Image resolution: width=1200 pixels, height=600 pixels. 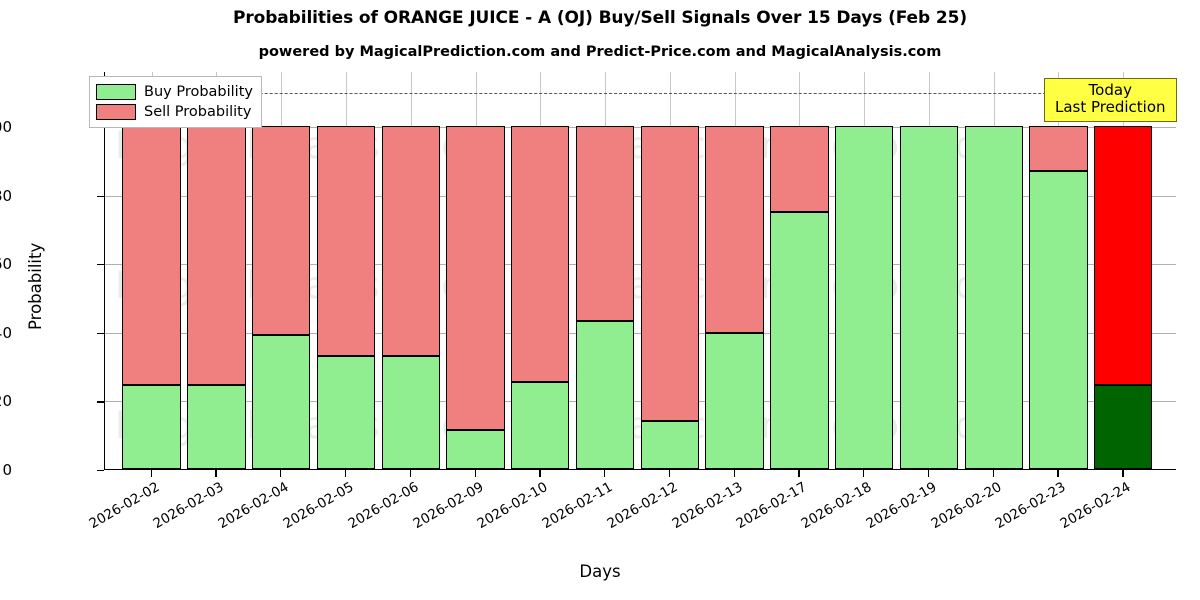 What do you see at coordinates (6, 126) in the screenshot?
I see `y-axis-tick-label: 100` at bounding box center [6, 126].